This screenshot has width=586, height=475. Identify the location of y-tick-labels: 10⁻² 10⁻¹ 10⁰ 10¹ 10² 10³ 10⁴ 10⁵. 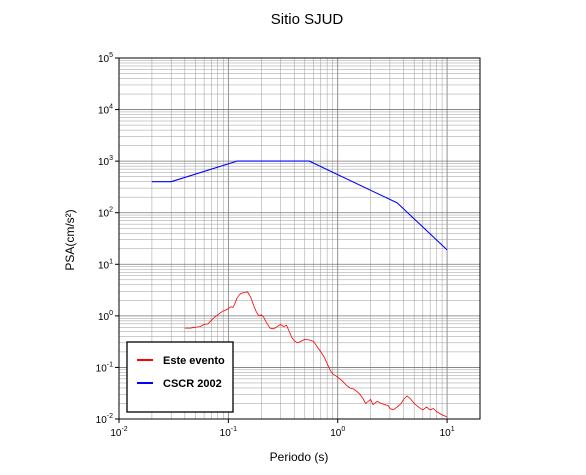
(104, 239).